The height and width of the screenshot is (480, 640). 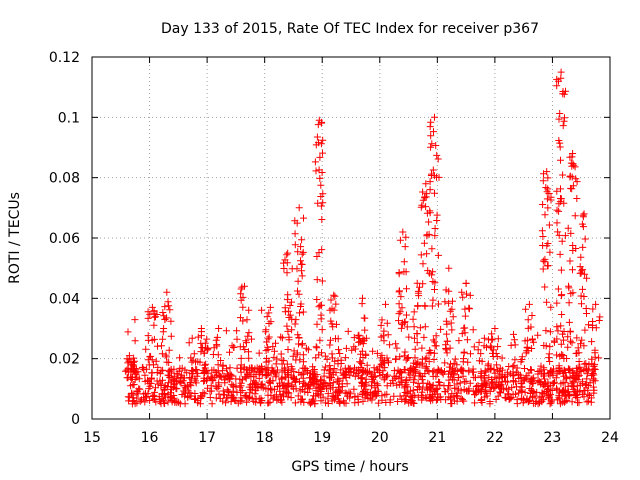 I want to click on x-axis-label: GPS time / hours, so click(x=349, y=467).